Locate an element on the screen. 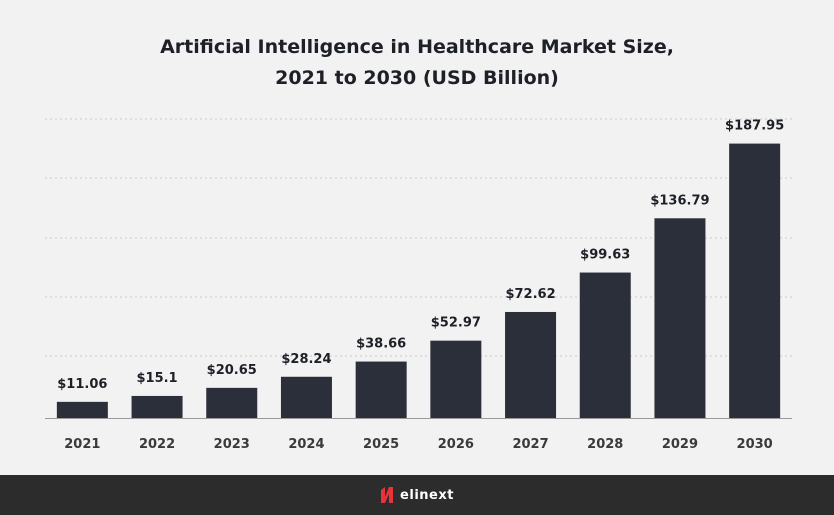 The image size is (834, 515). chart-title-line-2: 2021 to 2030 (USD Billion) is located at coordinates (417, 78).